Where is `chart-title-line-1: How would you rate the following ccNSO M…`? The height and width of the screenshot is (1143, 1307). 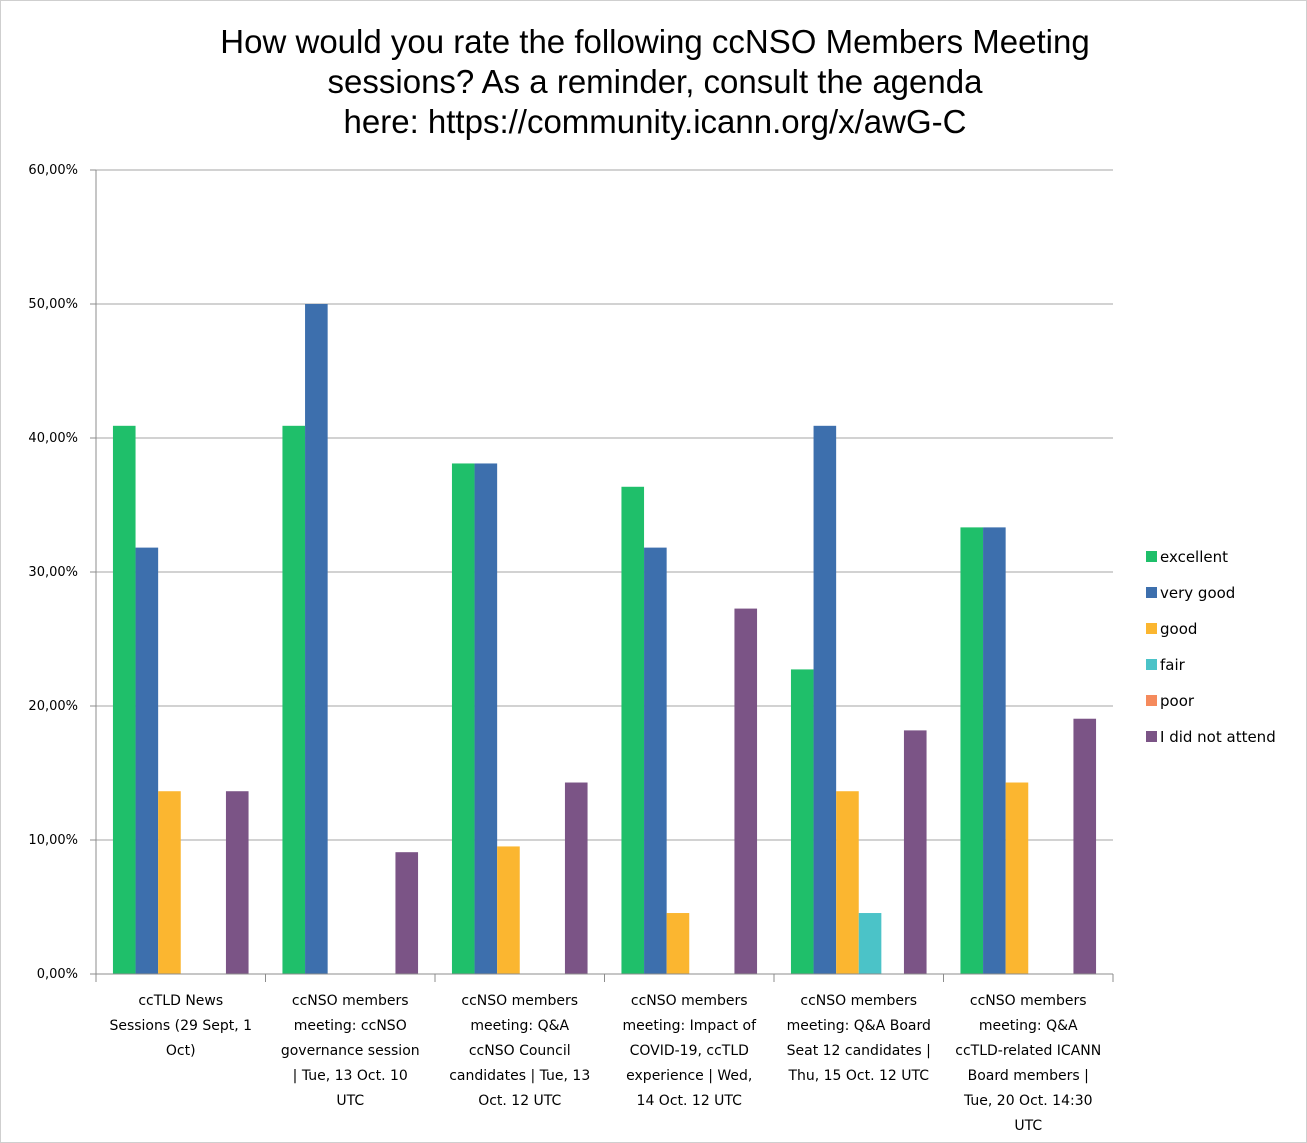
chart-title-line-1: How would you rate the following ccNSO M… is located at coordinates (655, 41).